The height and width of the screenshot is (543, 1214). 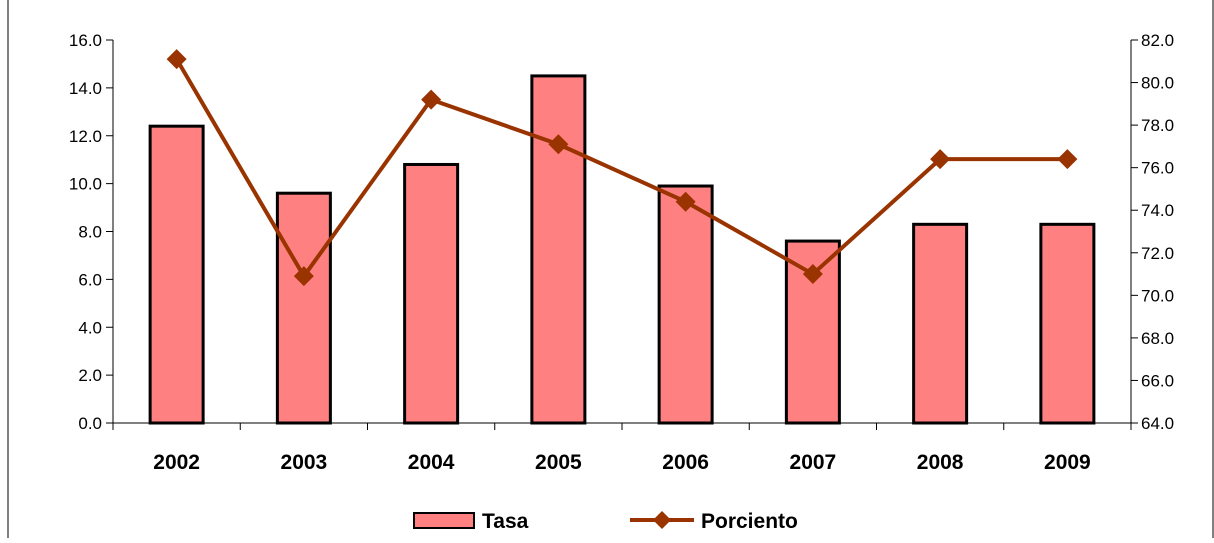 I want to click on left-tick-label-3: 6.0, so click(x=90, y=279).